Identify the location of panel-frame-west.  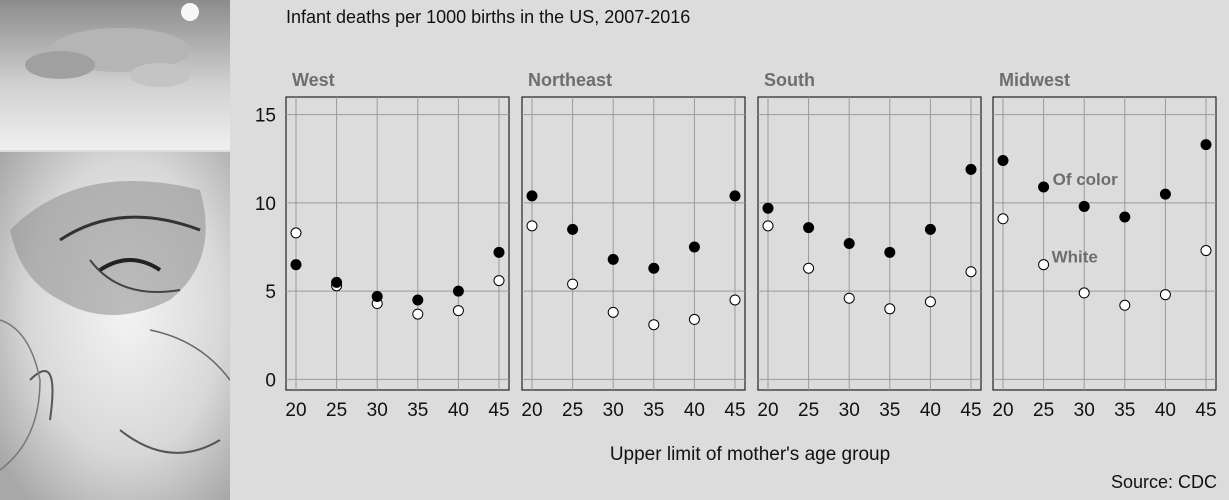
(397, 243).